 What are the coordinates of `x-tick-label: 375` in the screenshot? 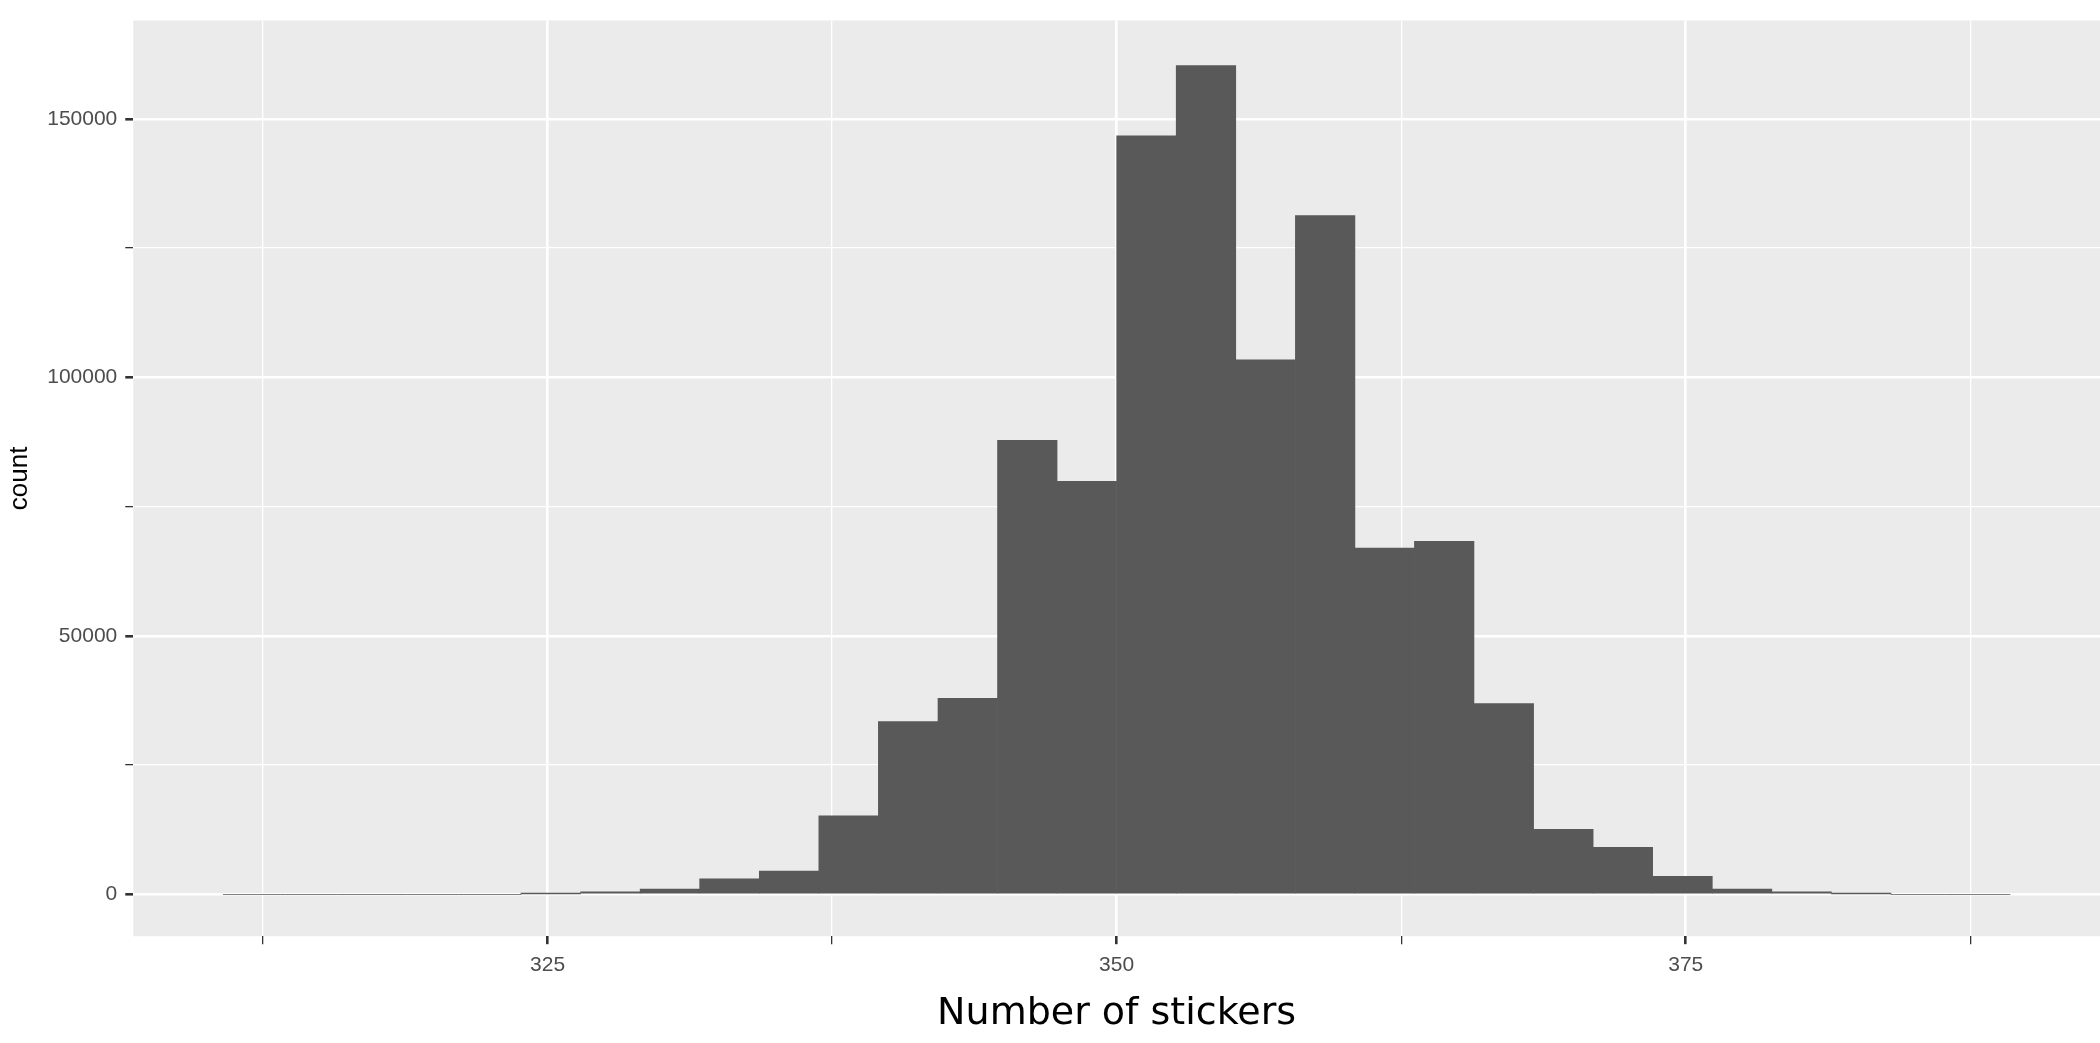 It's located at (1686, 963).